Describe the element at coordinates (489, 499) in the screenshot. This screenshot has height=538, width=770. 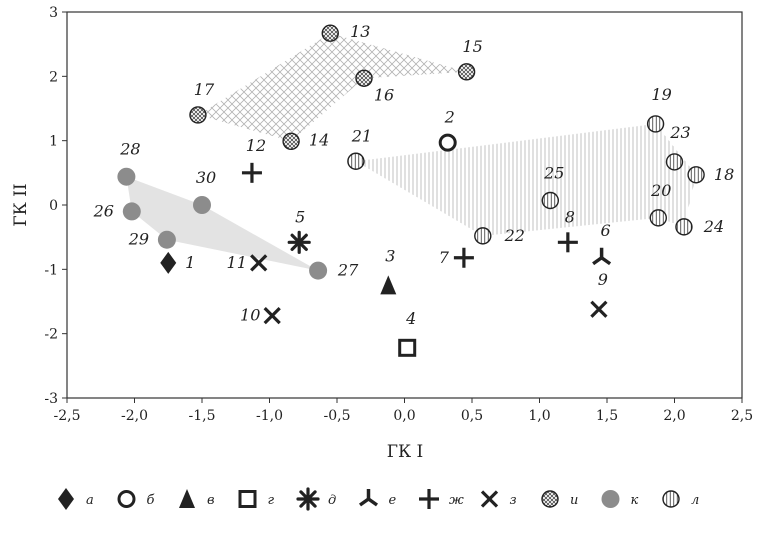
I see `legend-marker-з` at that location.